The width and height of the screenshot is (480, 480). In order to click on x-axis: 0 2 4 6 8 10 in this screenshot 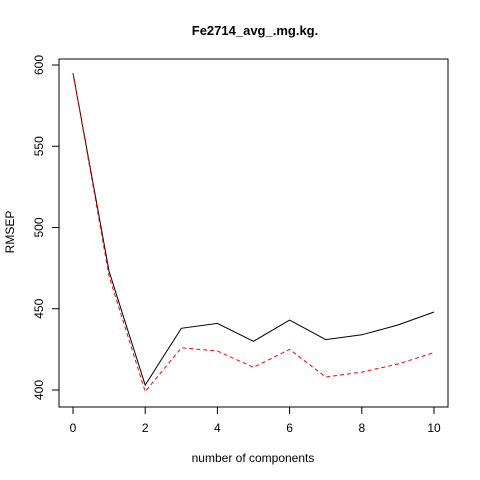, I will do `click(255, 420)`.